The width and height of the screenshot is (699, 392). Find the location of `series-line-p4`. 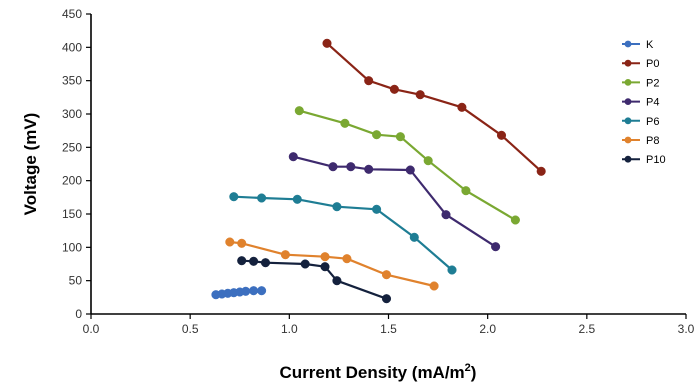

series-line-p4 is located at coordinates (394, 201).